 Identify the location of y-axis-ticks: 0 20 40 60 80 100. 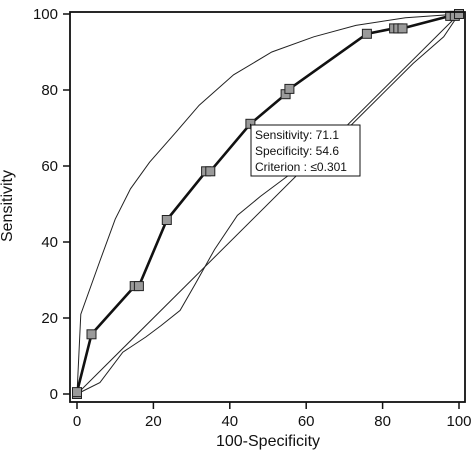
(51, 204).